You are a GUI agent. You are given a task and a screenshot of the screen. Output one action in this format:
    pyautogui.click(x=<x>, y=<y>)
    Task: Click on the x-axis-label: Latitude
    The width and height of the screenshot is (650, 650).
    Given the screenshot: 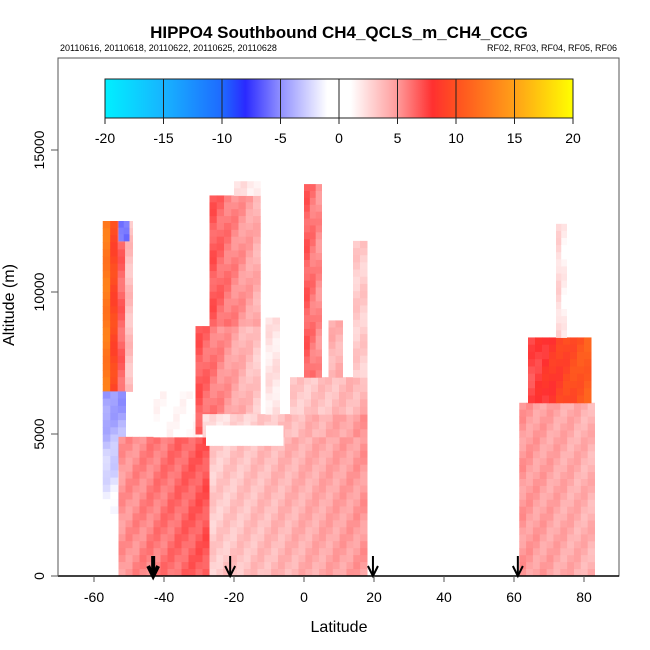 What is the action you would take?
    pyautogui.click(x=339, y=627)
    